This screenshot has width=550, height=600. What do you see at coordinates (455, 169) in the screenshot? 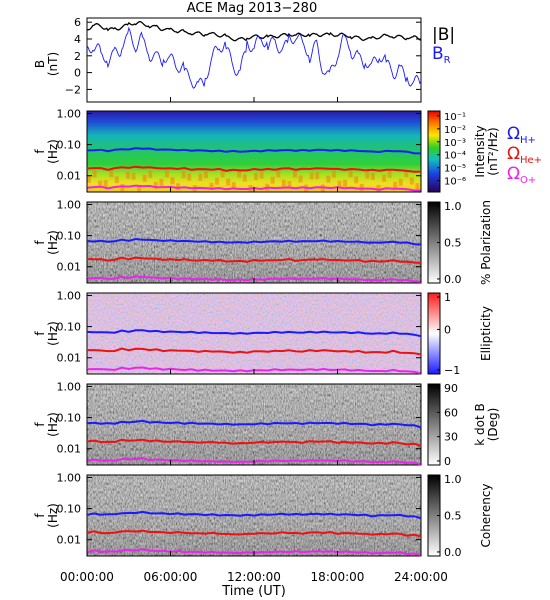
I see `colorbar-tick-label: 10⁻⁵` at bounding box center [455, 169].